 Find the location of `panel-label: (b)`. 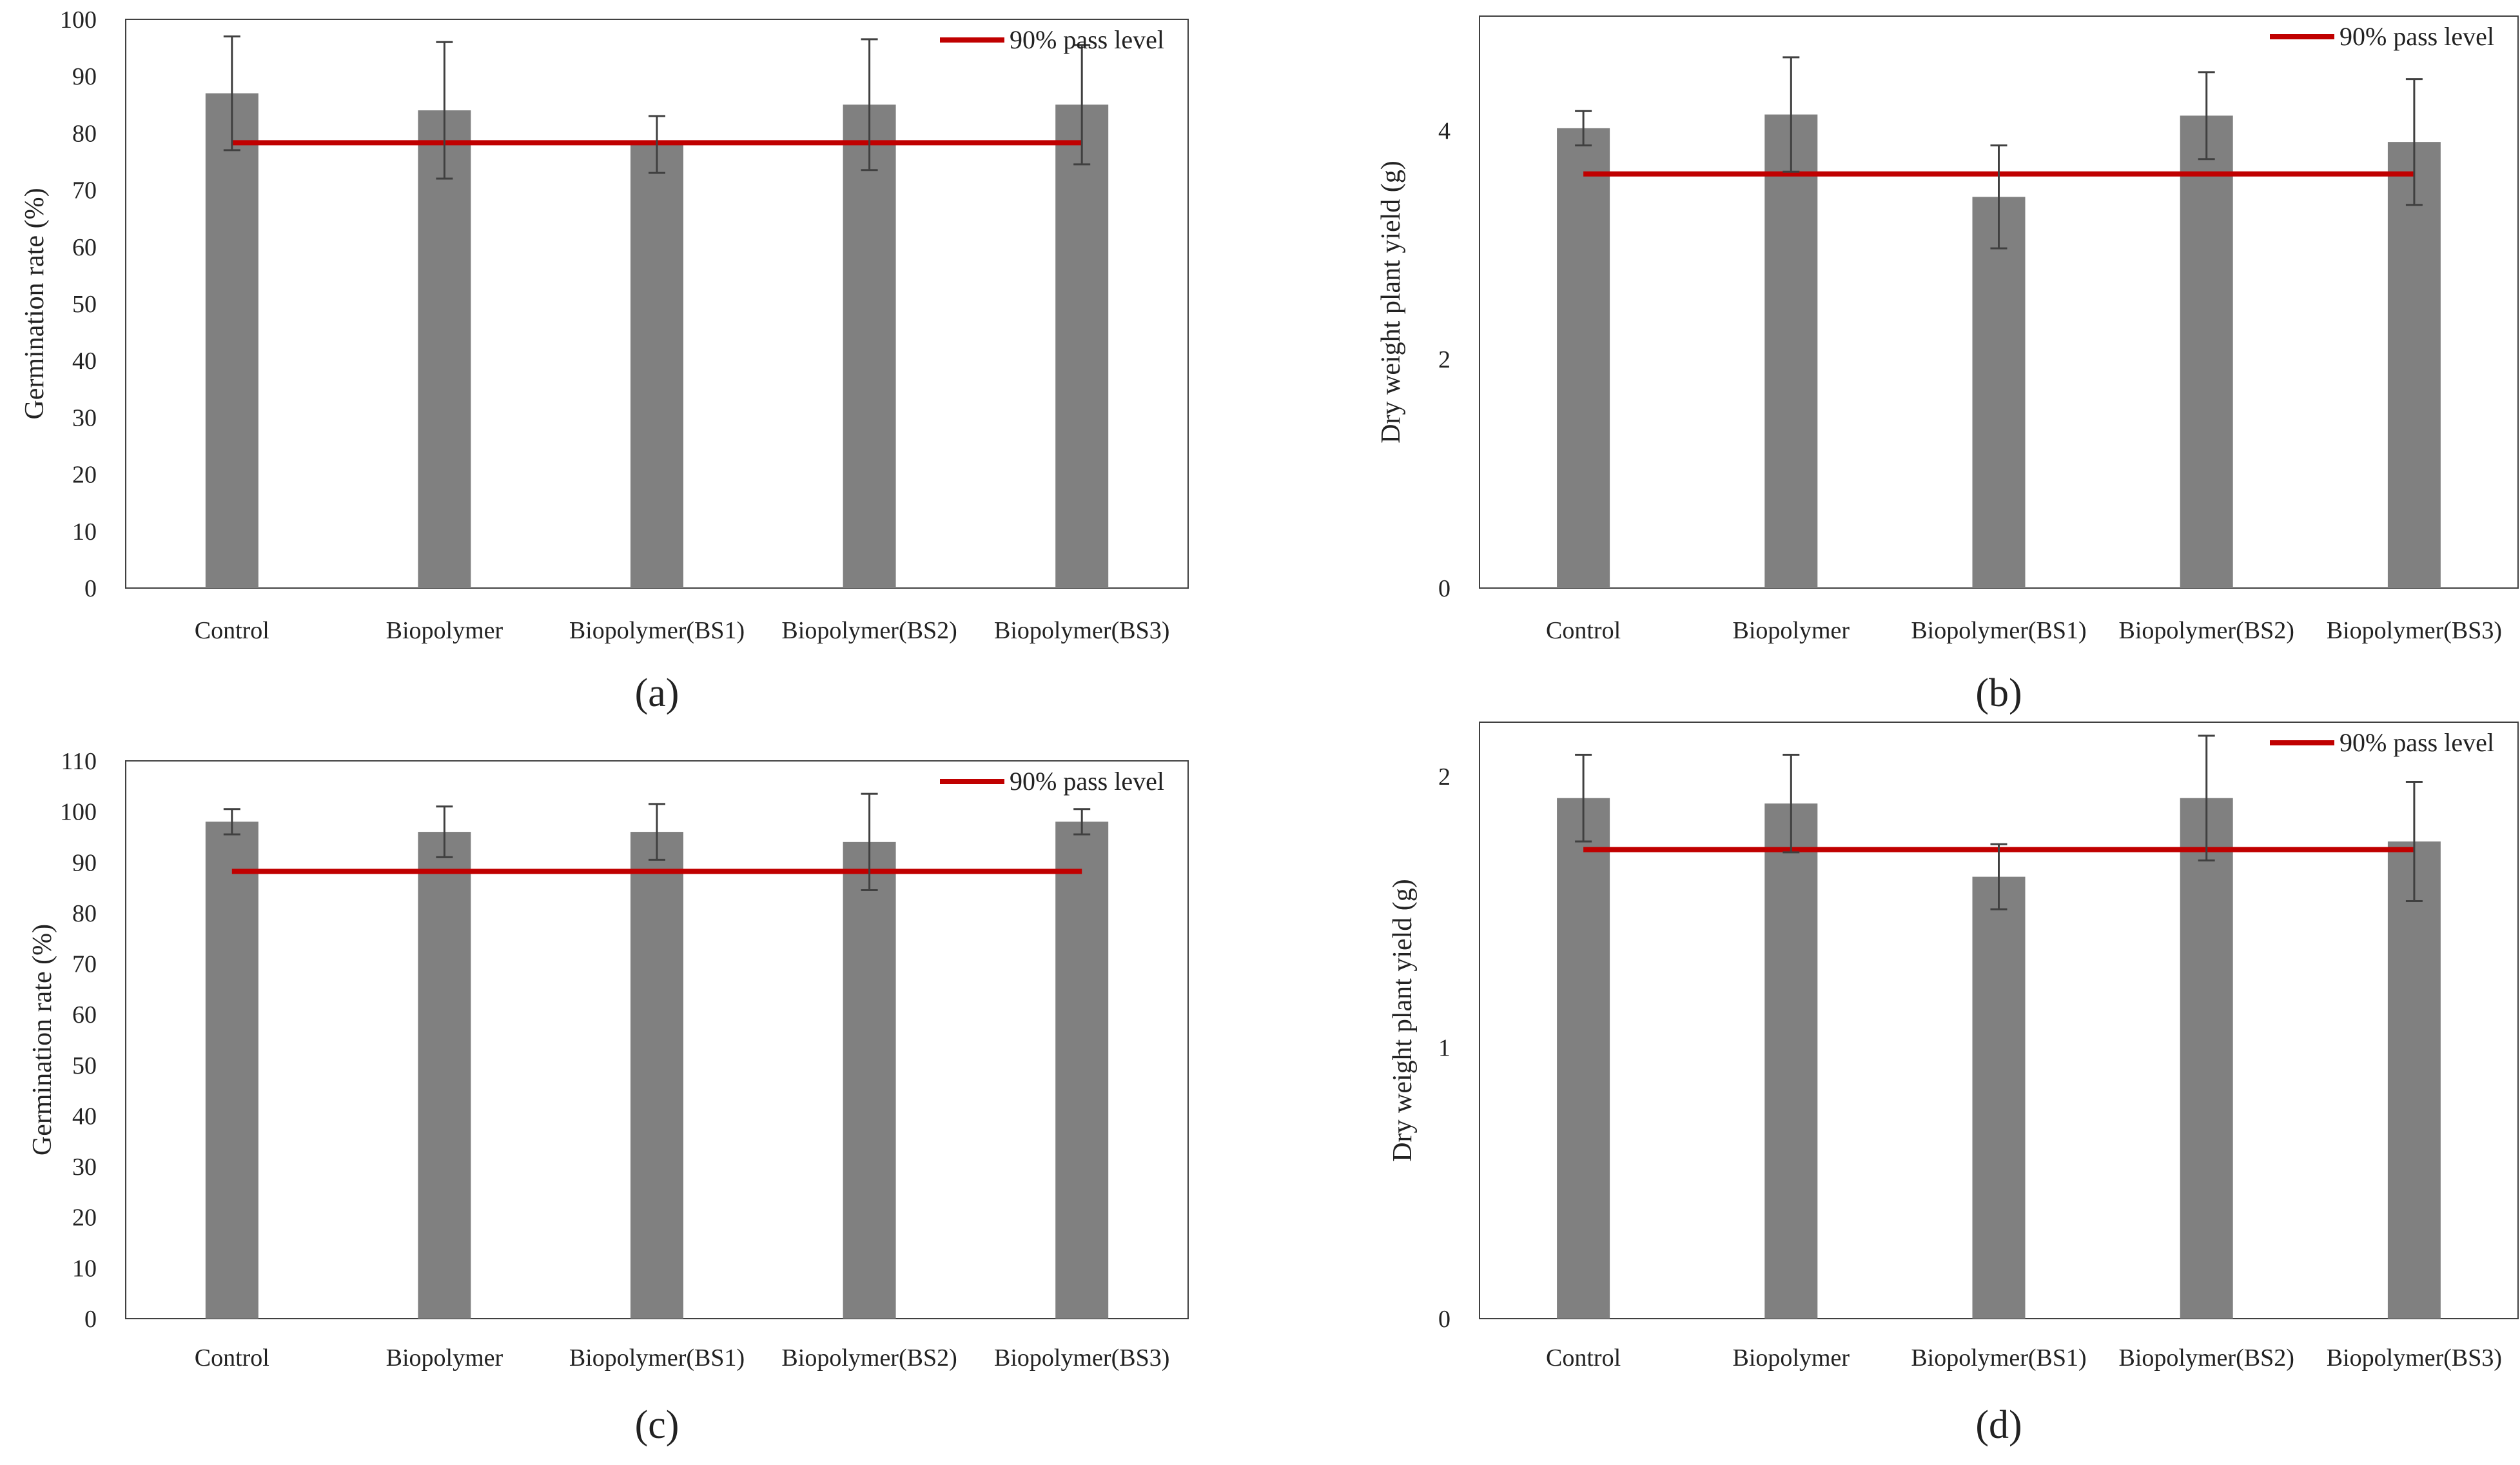

panel-label: (b) is located at coordinates (1998, 693).